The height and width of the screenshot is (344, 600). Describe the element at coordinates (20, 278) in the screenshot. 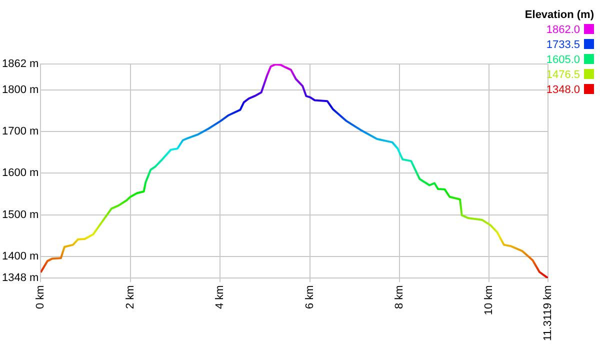

I see `y-tick-label: 1348 m` at that location.